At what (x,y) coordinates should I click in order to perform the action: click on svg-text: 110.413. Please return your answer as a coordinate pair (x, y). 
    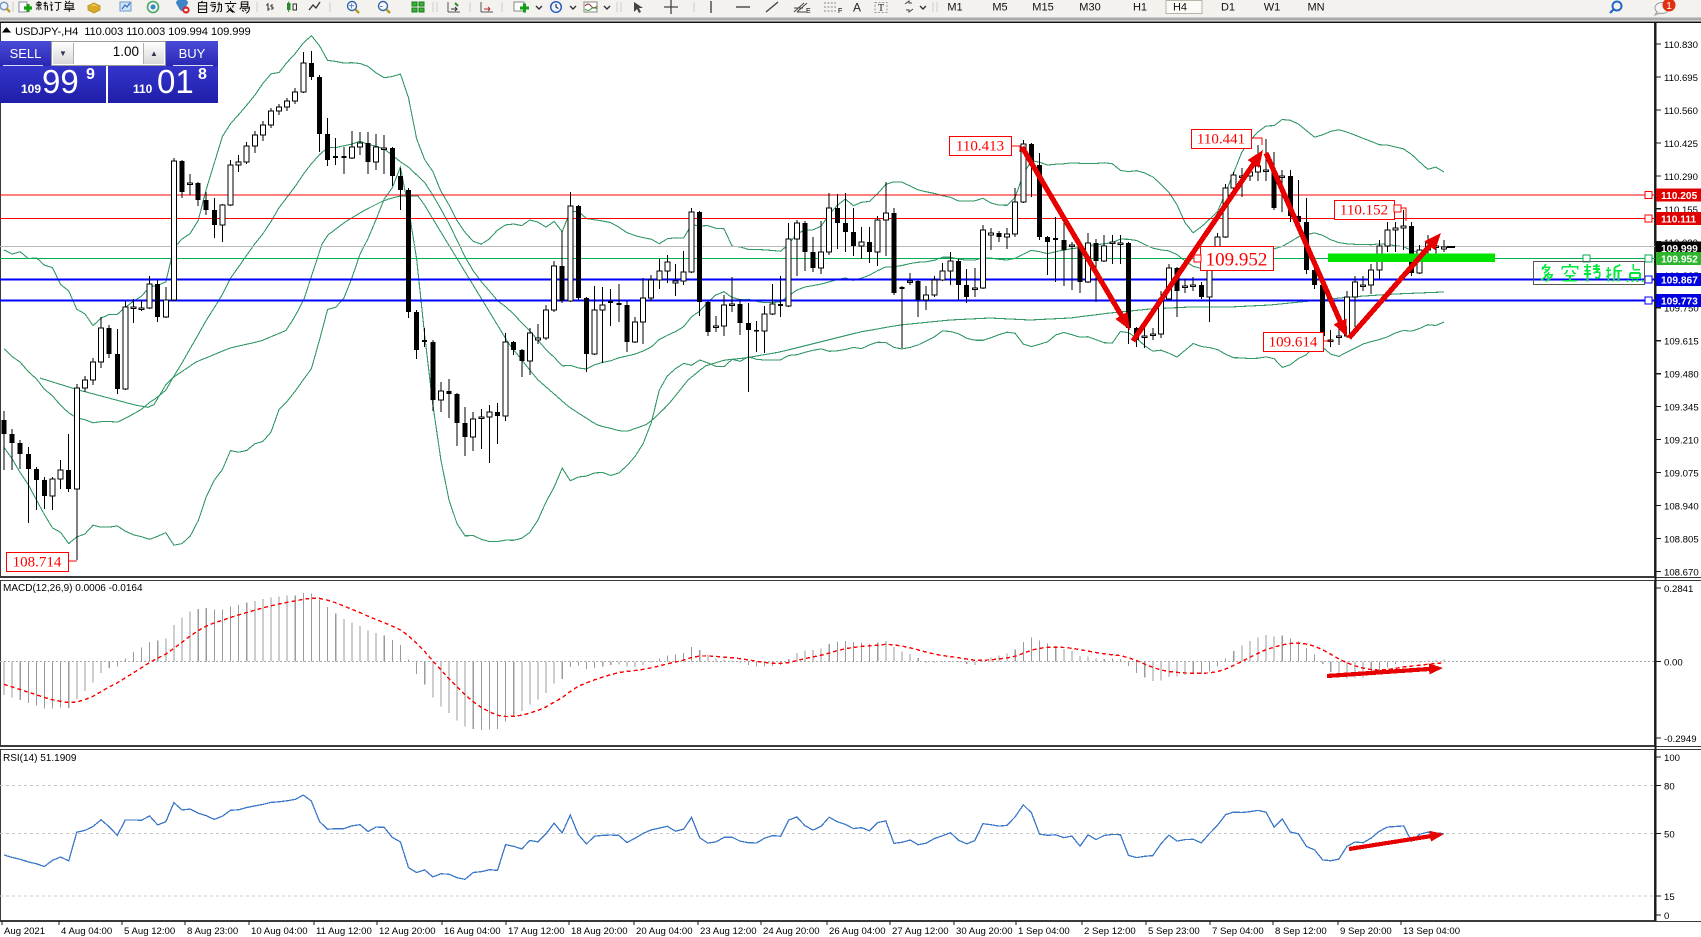
    Looking at the image, I should click on (980, 147).